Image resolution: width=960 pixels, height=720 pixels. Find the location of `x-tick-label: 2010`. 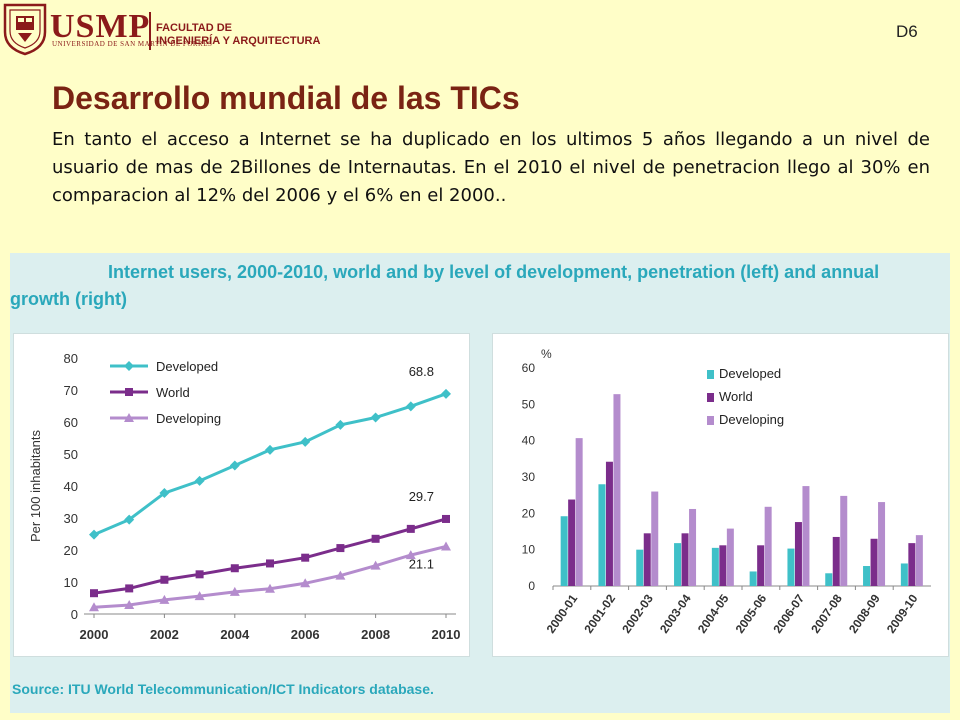

x-tick-label: 2010 is located at coordinates (446, 634).